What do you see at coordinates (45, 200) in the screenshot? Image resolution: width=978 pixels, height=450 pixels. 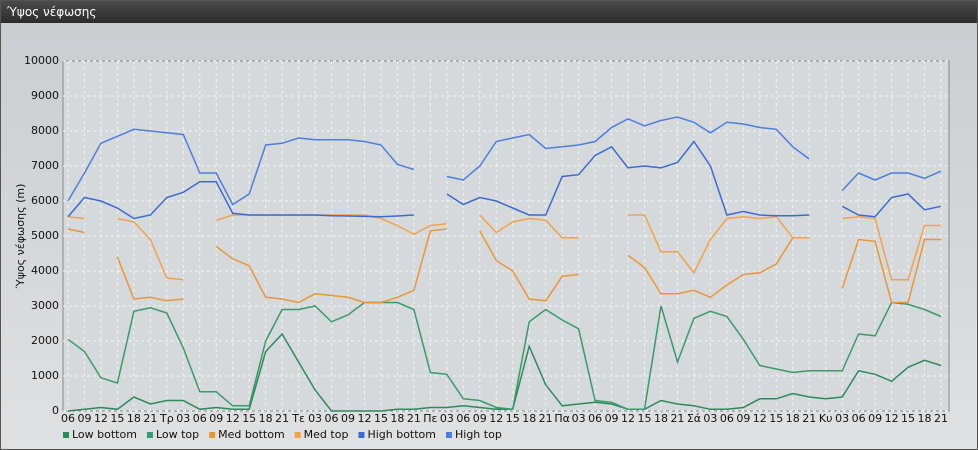 I see `y-tick-label: 6000` at bounding box center [45, 200].